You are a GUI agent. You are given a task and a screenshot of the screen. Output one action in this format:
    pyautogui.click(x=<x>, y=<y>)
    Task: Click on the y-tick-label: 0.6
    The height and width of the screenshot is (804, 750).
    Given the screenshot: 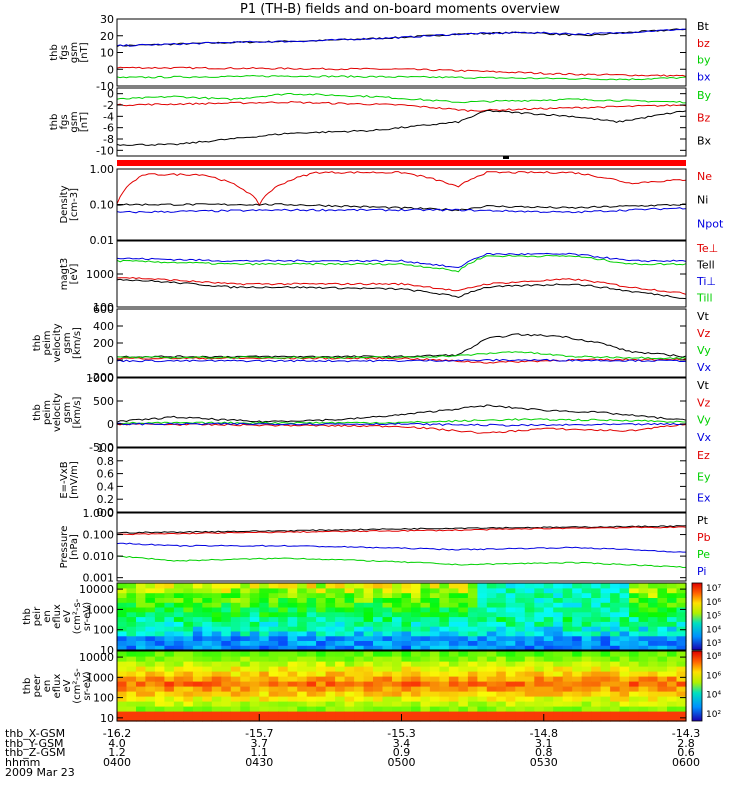 What is the action you would take?
    pyautogui.click(x=106, y=474)
    